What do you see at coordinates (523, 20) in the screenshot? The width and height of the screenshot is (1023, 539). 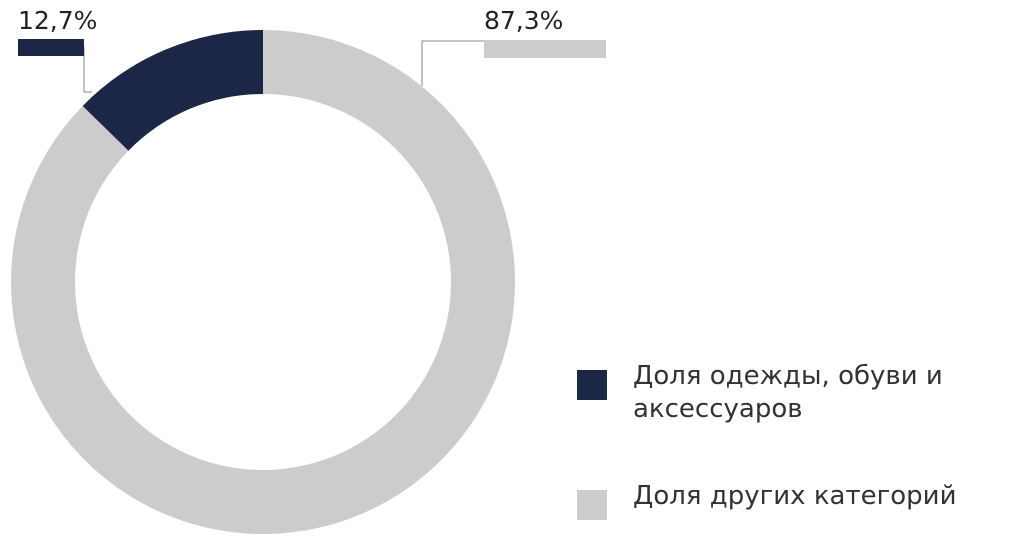 I see `value-label: 87,3%` at bounding box center [523, 20].